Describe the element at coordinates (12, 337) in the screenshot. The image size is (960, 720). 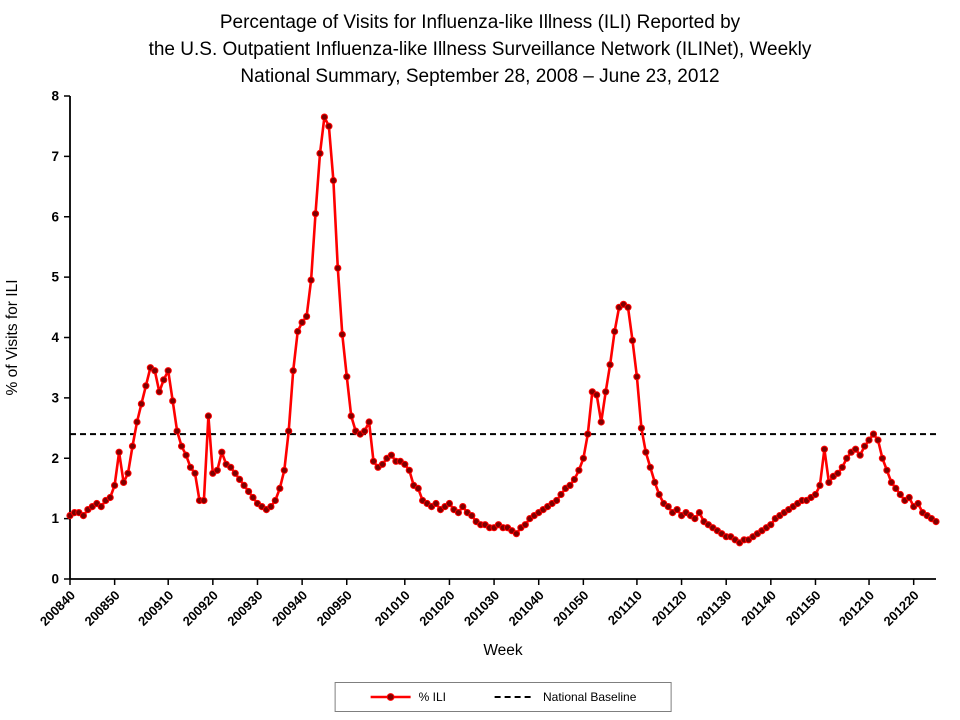
I see `y-axis-title: % of Visits for ILI` at that location.